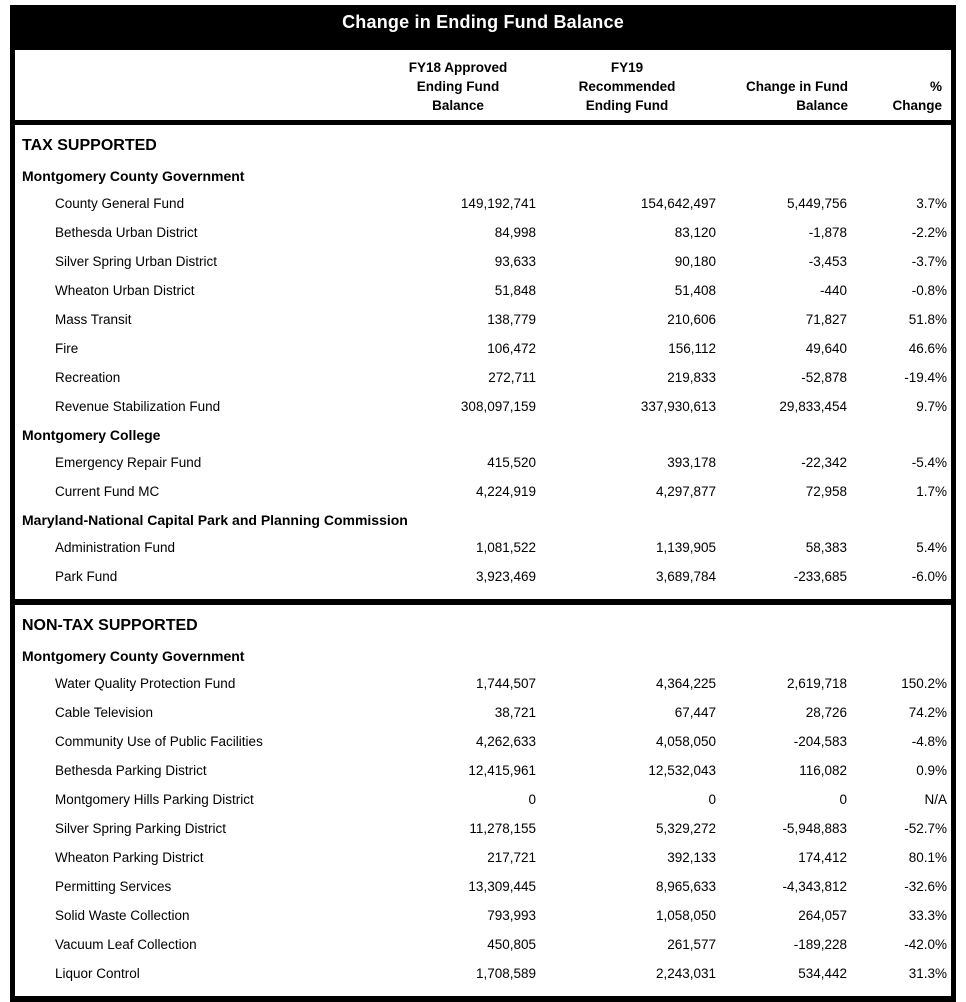 The image size is (966, 1002). Describe the element at coordinates (929, 462) in the screenshot. I see `pct-change-value: -5.4%` at that location.